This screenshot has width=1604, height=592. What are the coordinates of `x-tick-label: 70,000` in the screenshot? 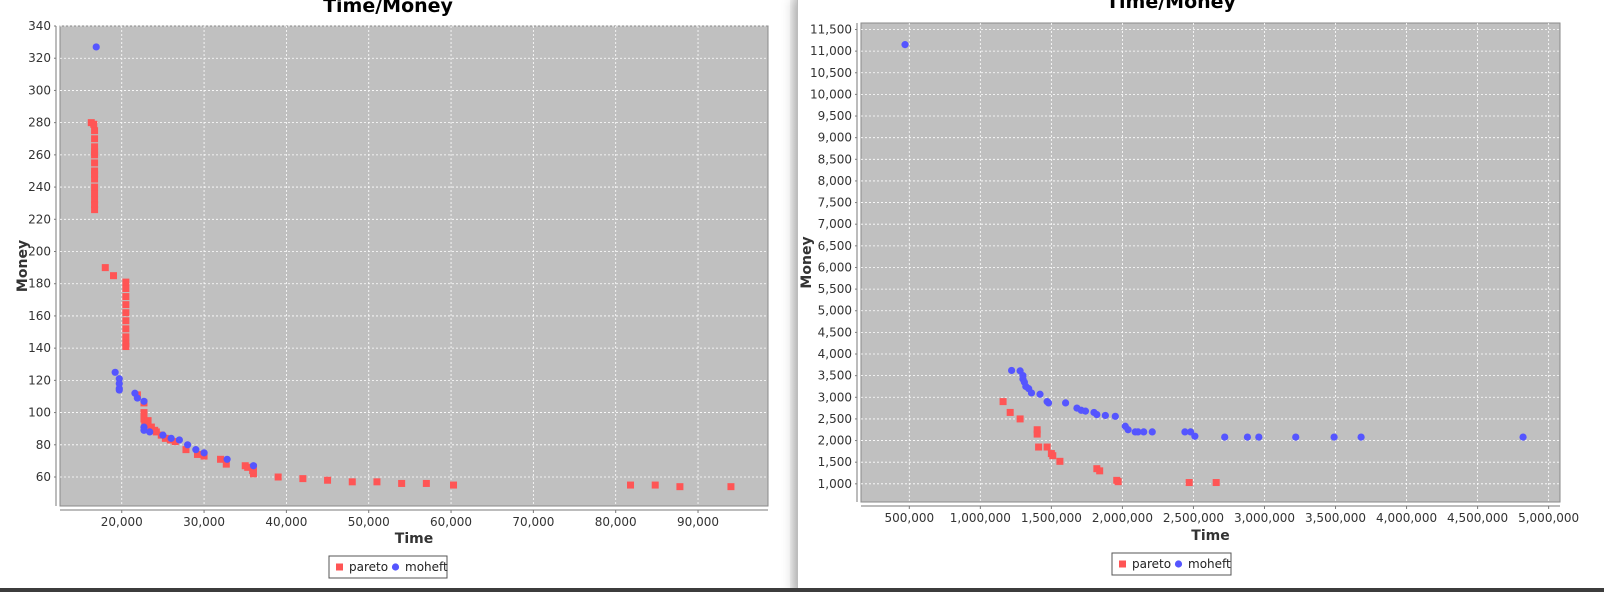 It's located at (533, 522).